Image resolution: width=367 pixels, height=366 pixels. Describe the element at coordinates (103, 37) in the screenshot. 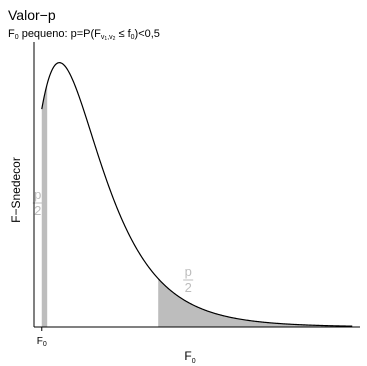

I see `subtitle-sub-v: v` at that location.